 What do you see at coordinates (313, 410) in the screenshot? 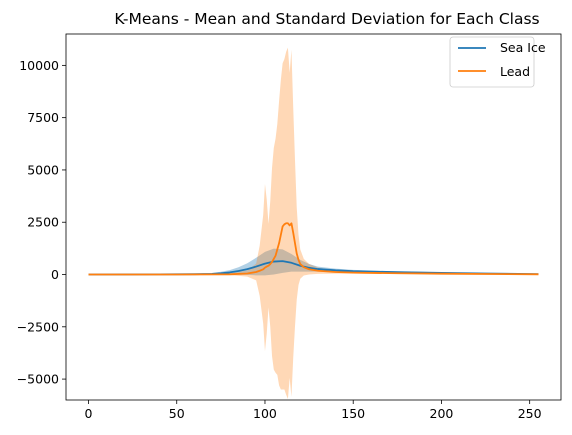
I see `x-axis-ticks: 0 50 100 150 200 250` at bounding box center [313, 410].